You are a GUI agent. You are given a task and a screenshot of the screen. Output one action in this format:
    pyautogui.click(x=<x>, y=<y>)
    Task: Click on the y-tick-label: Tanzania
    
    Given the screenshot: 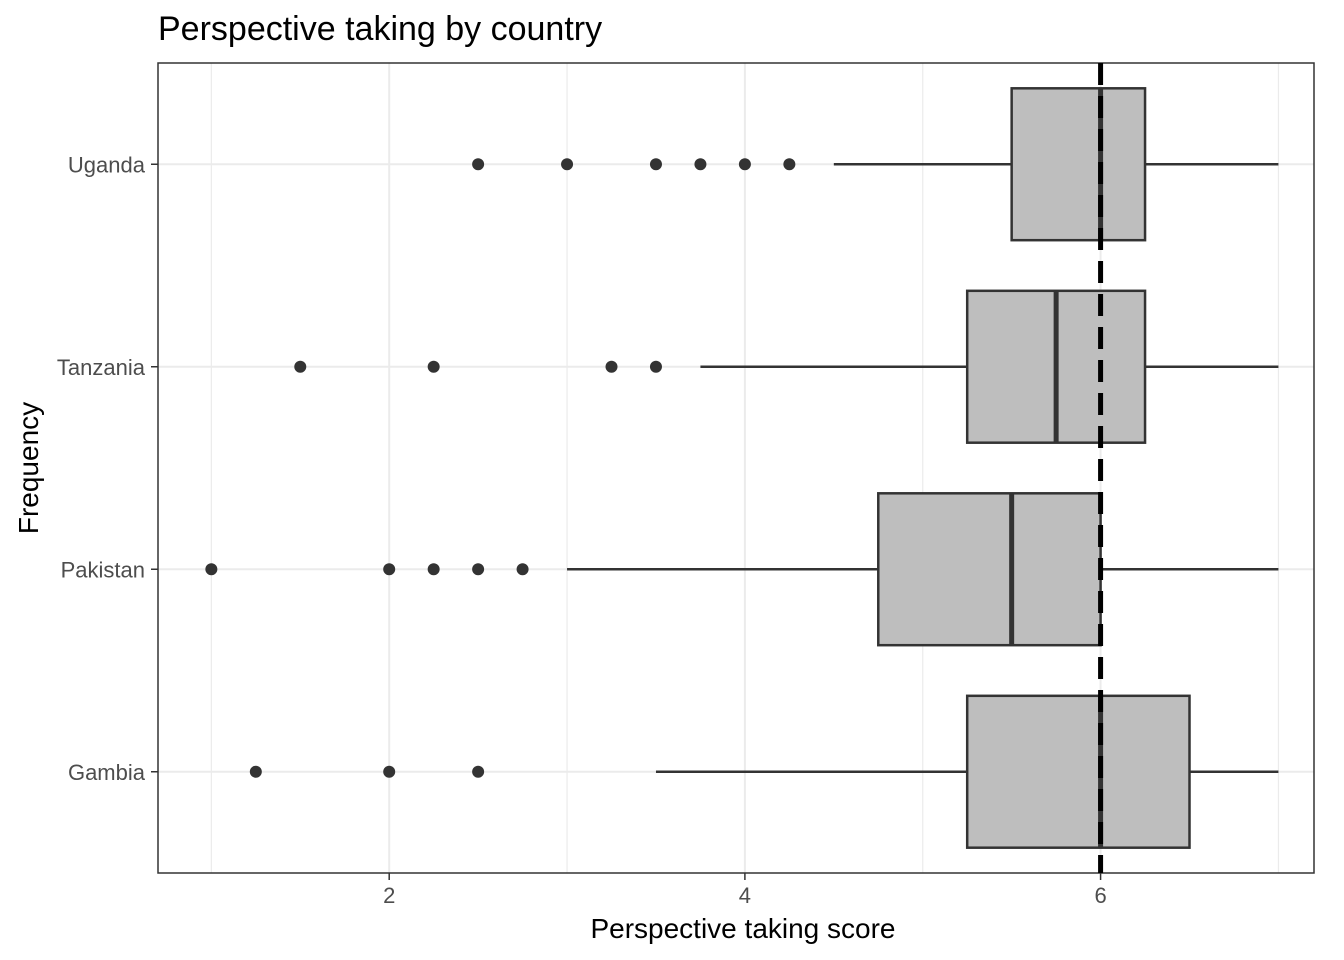 What is the action you would take?
    pyautogui.click(x=101, y=367)
    